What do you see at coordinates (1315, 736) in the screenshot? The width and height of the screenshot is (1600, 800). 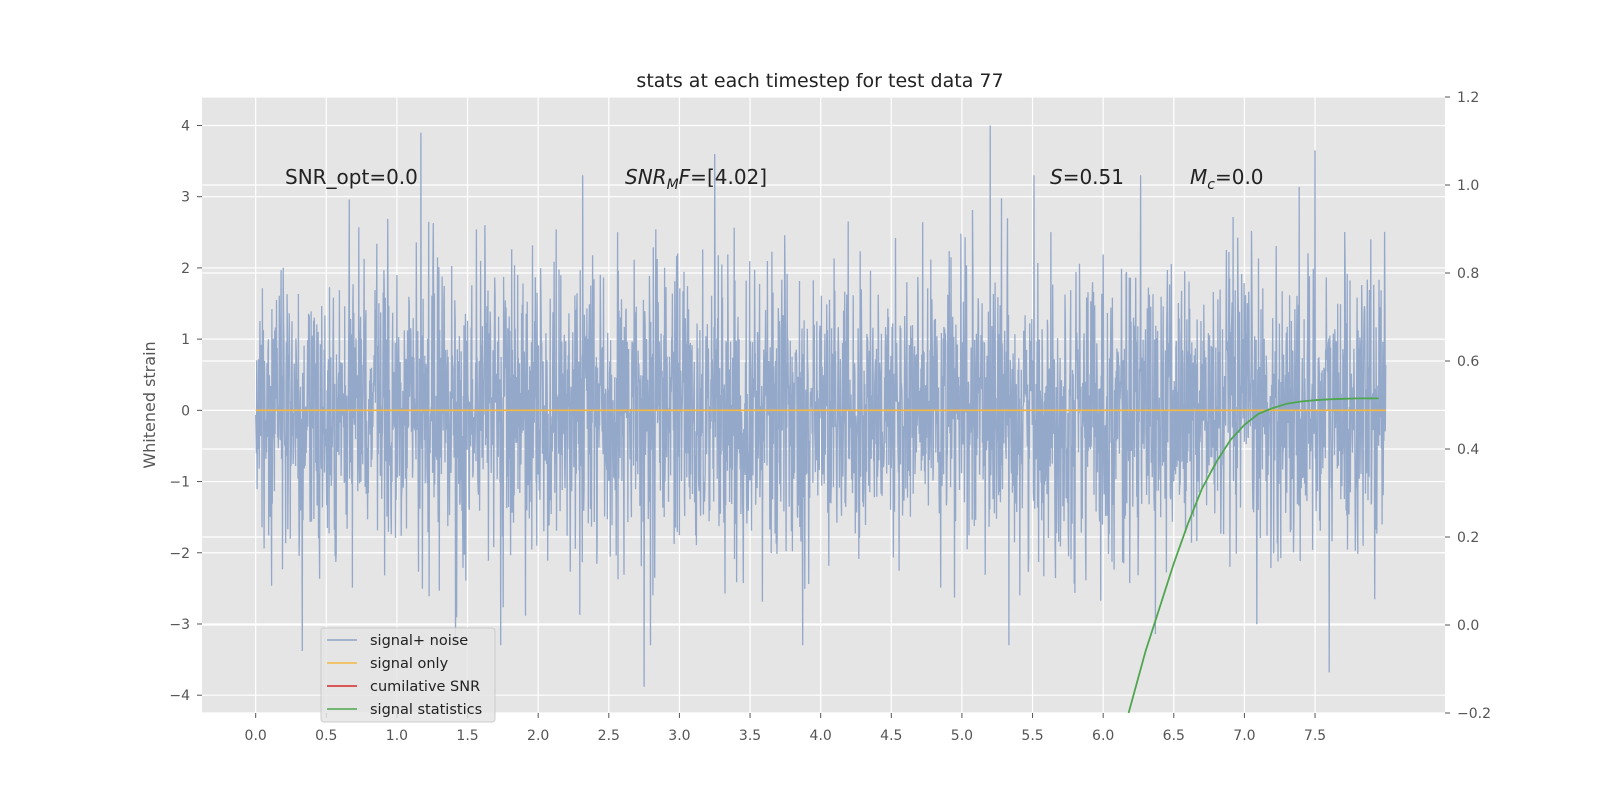 I see `x-tick-label: 7.5` at bounding box center [1315, 736].